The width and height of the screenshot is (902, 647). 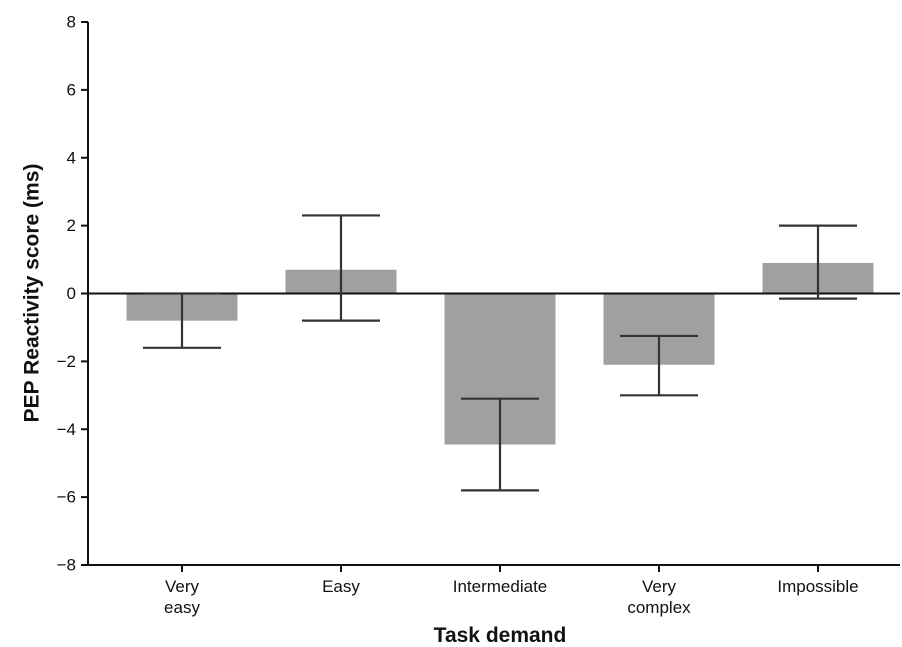 I want to click on y-tick-label-4: 0, so click(x=71, y=293).